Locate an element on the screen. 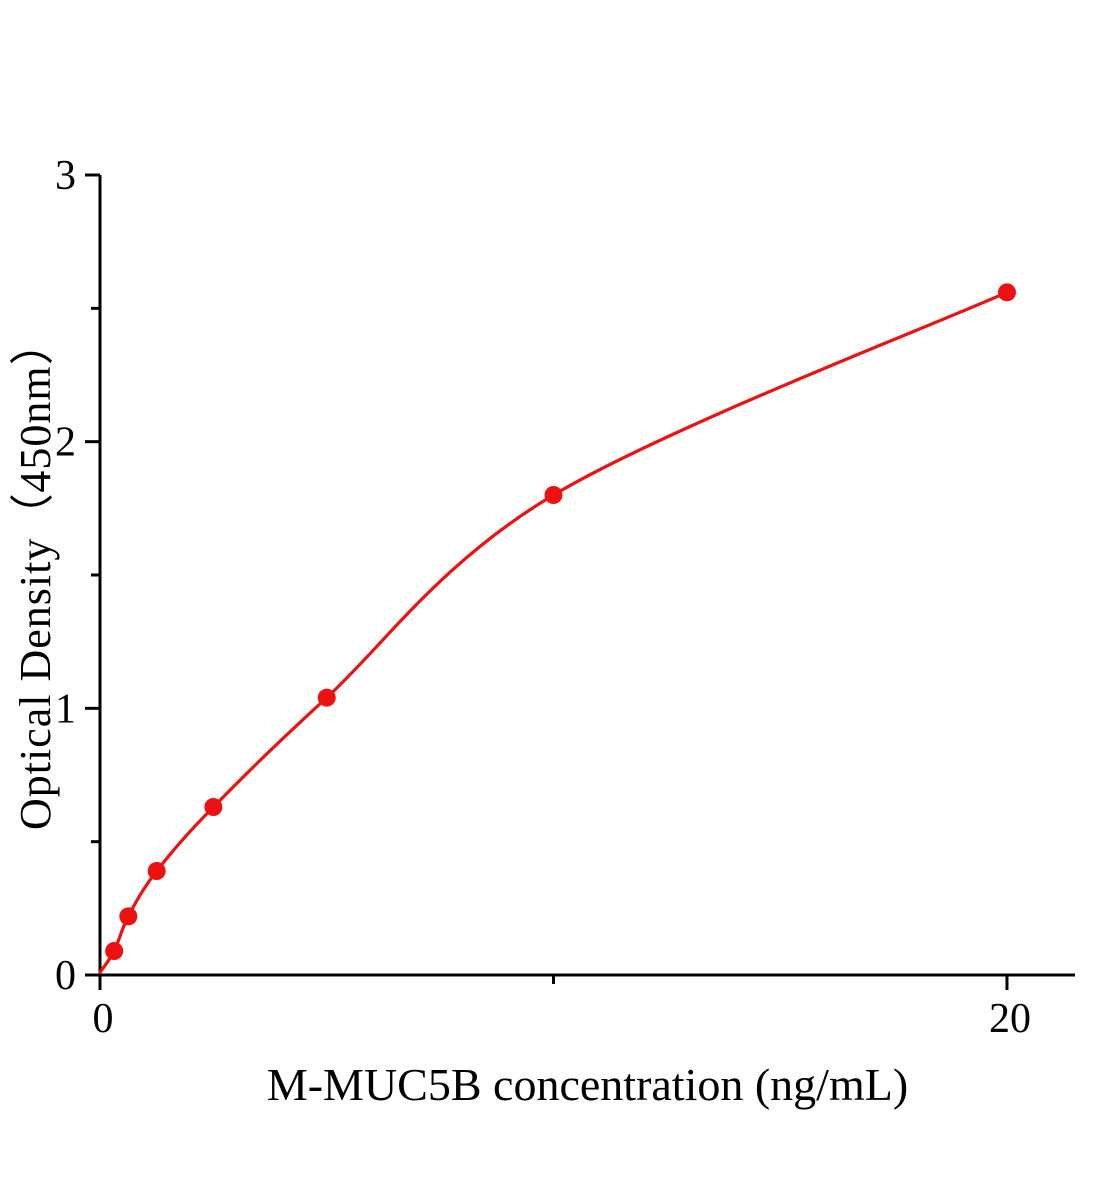 The image size is (1104, 1200). y-tick-label: 0 is located at coordinates (65, 976).